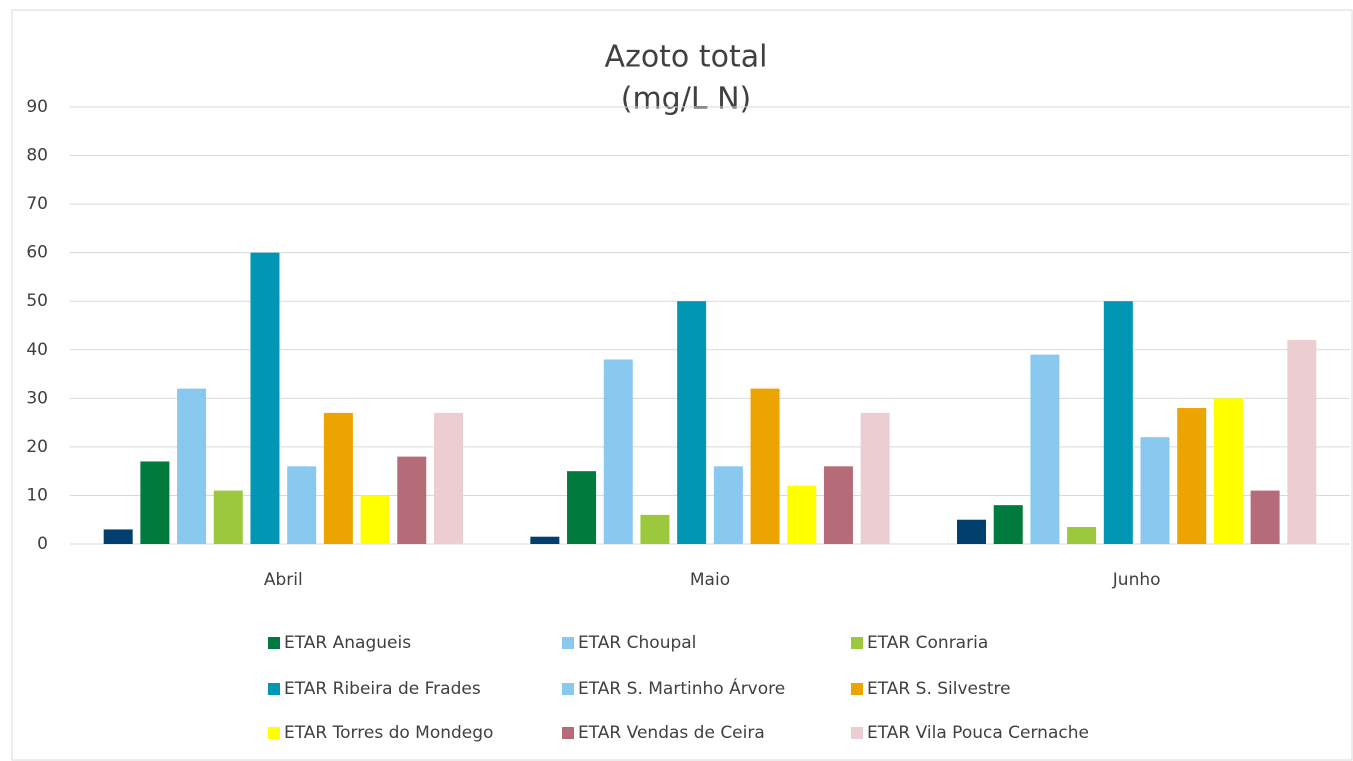 The height and width of the screenshot is (761, 1353). Describe the element at coordinates (37, 301) in the screenshot. I see `y-tick-label: 50` at that location.